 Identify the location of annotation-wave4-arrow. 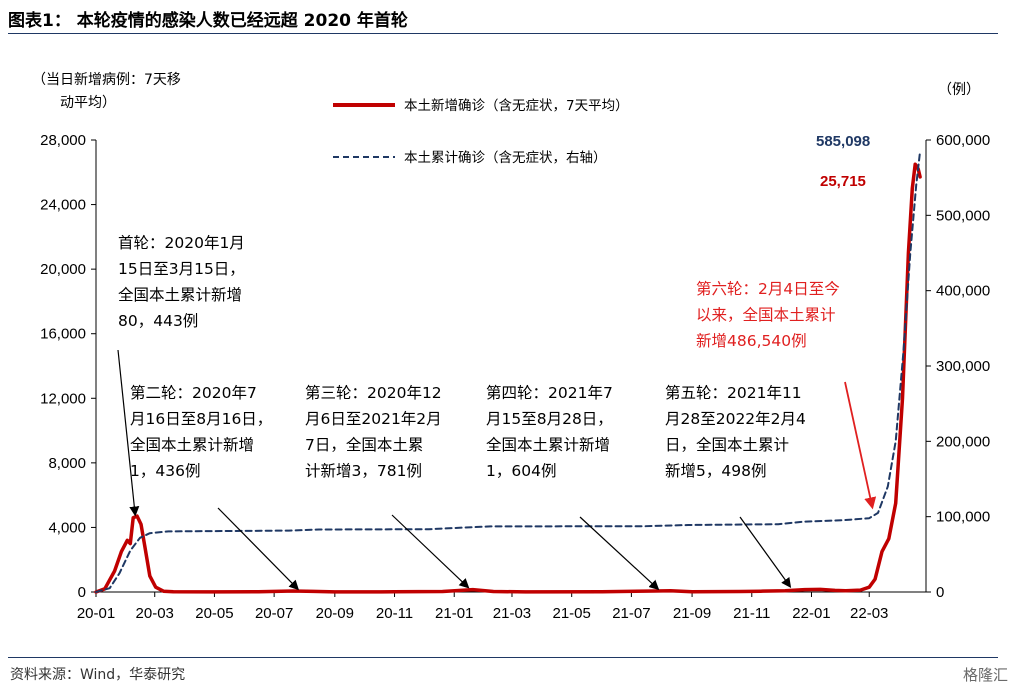
(619, 553).